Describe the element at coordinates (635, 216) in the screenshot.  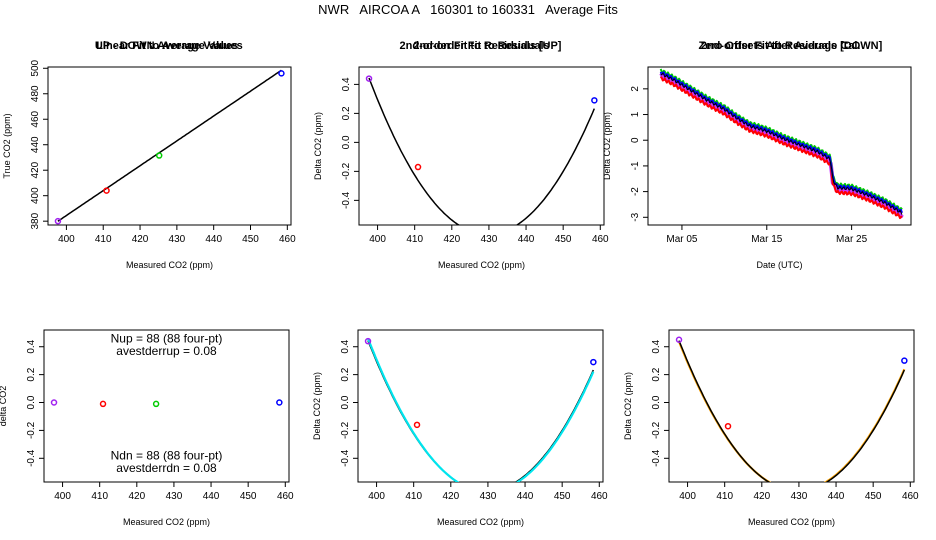
I see `y-tick-label: -3` at that location.